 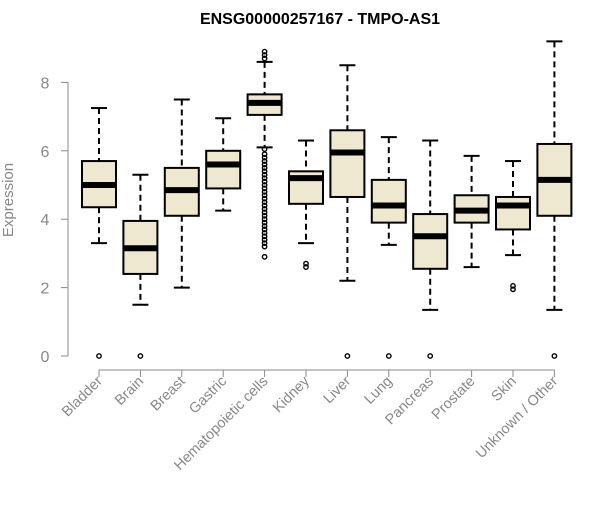 I want to click on box-gastric, so click(x=223, y=164).